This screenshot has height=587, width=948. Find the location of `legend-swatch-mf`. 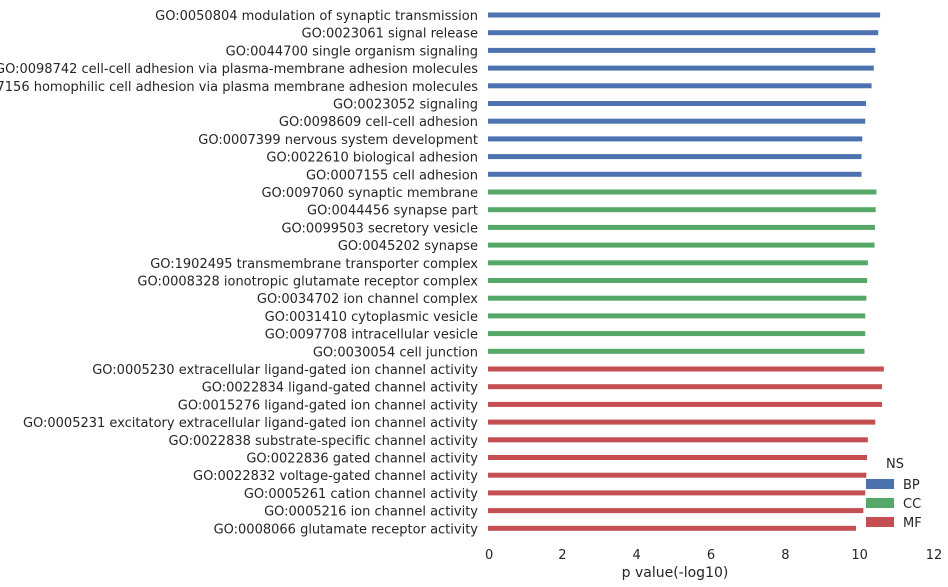

legend-swatch-mf is located at coordinates (880, 522).